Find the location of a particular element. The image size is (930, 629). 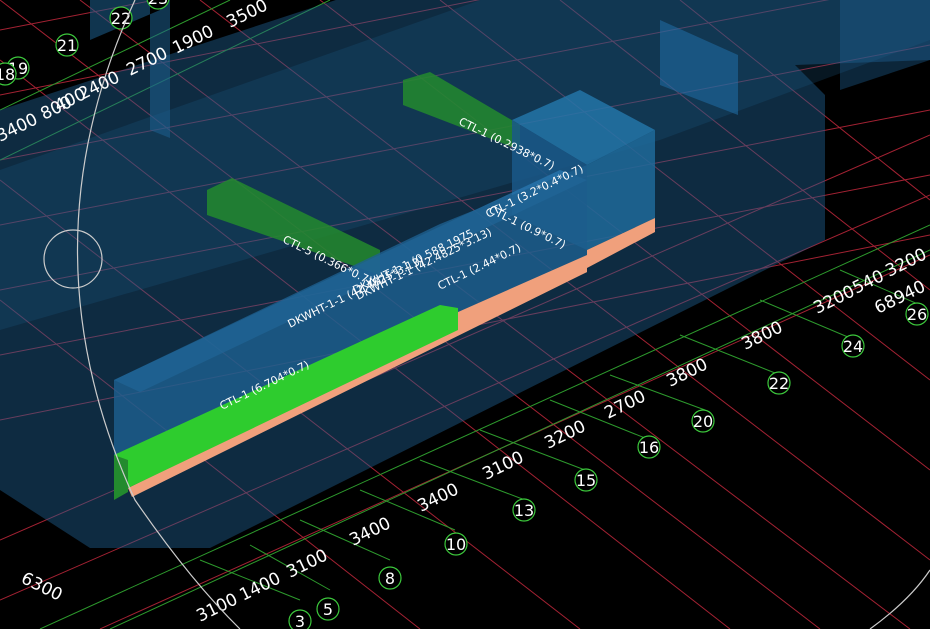

svg-text: 26 is located at coordinates (917, 314).